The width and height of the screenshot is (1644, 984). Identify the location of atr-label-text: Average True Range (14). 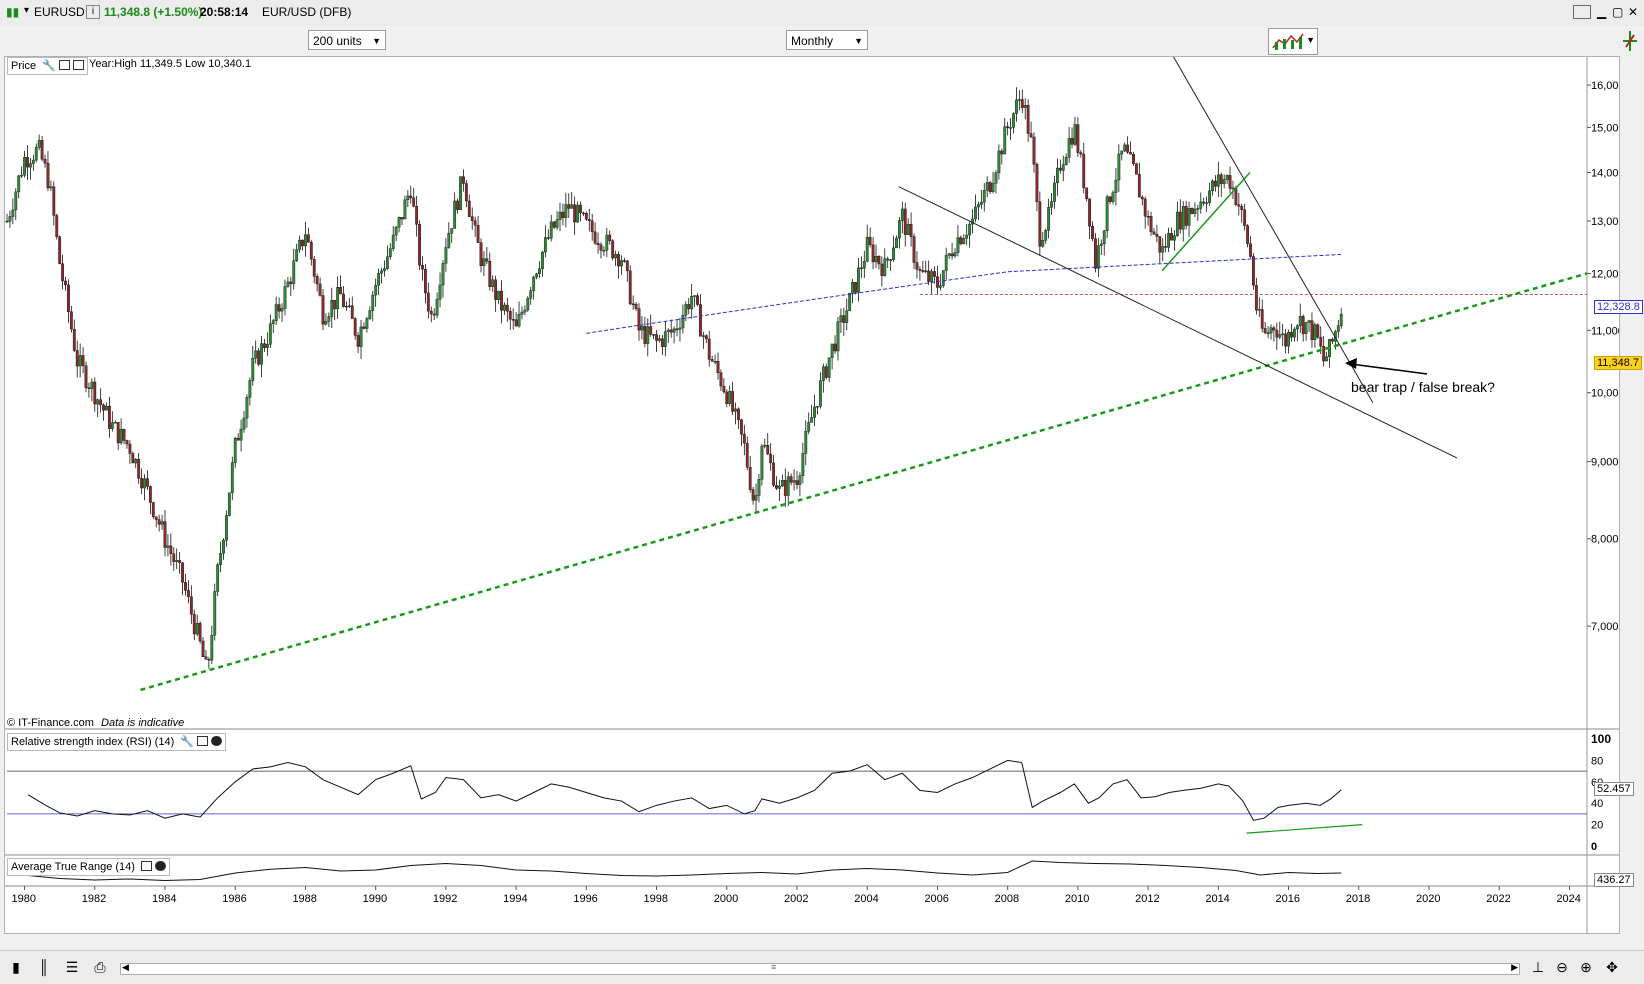
(73, 867).